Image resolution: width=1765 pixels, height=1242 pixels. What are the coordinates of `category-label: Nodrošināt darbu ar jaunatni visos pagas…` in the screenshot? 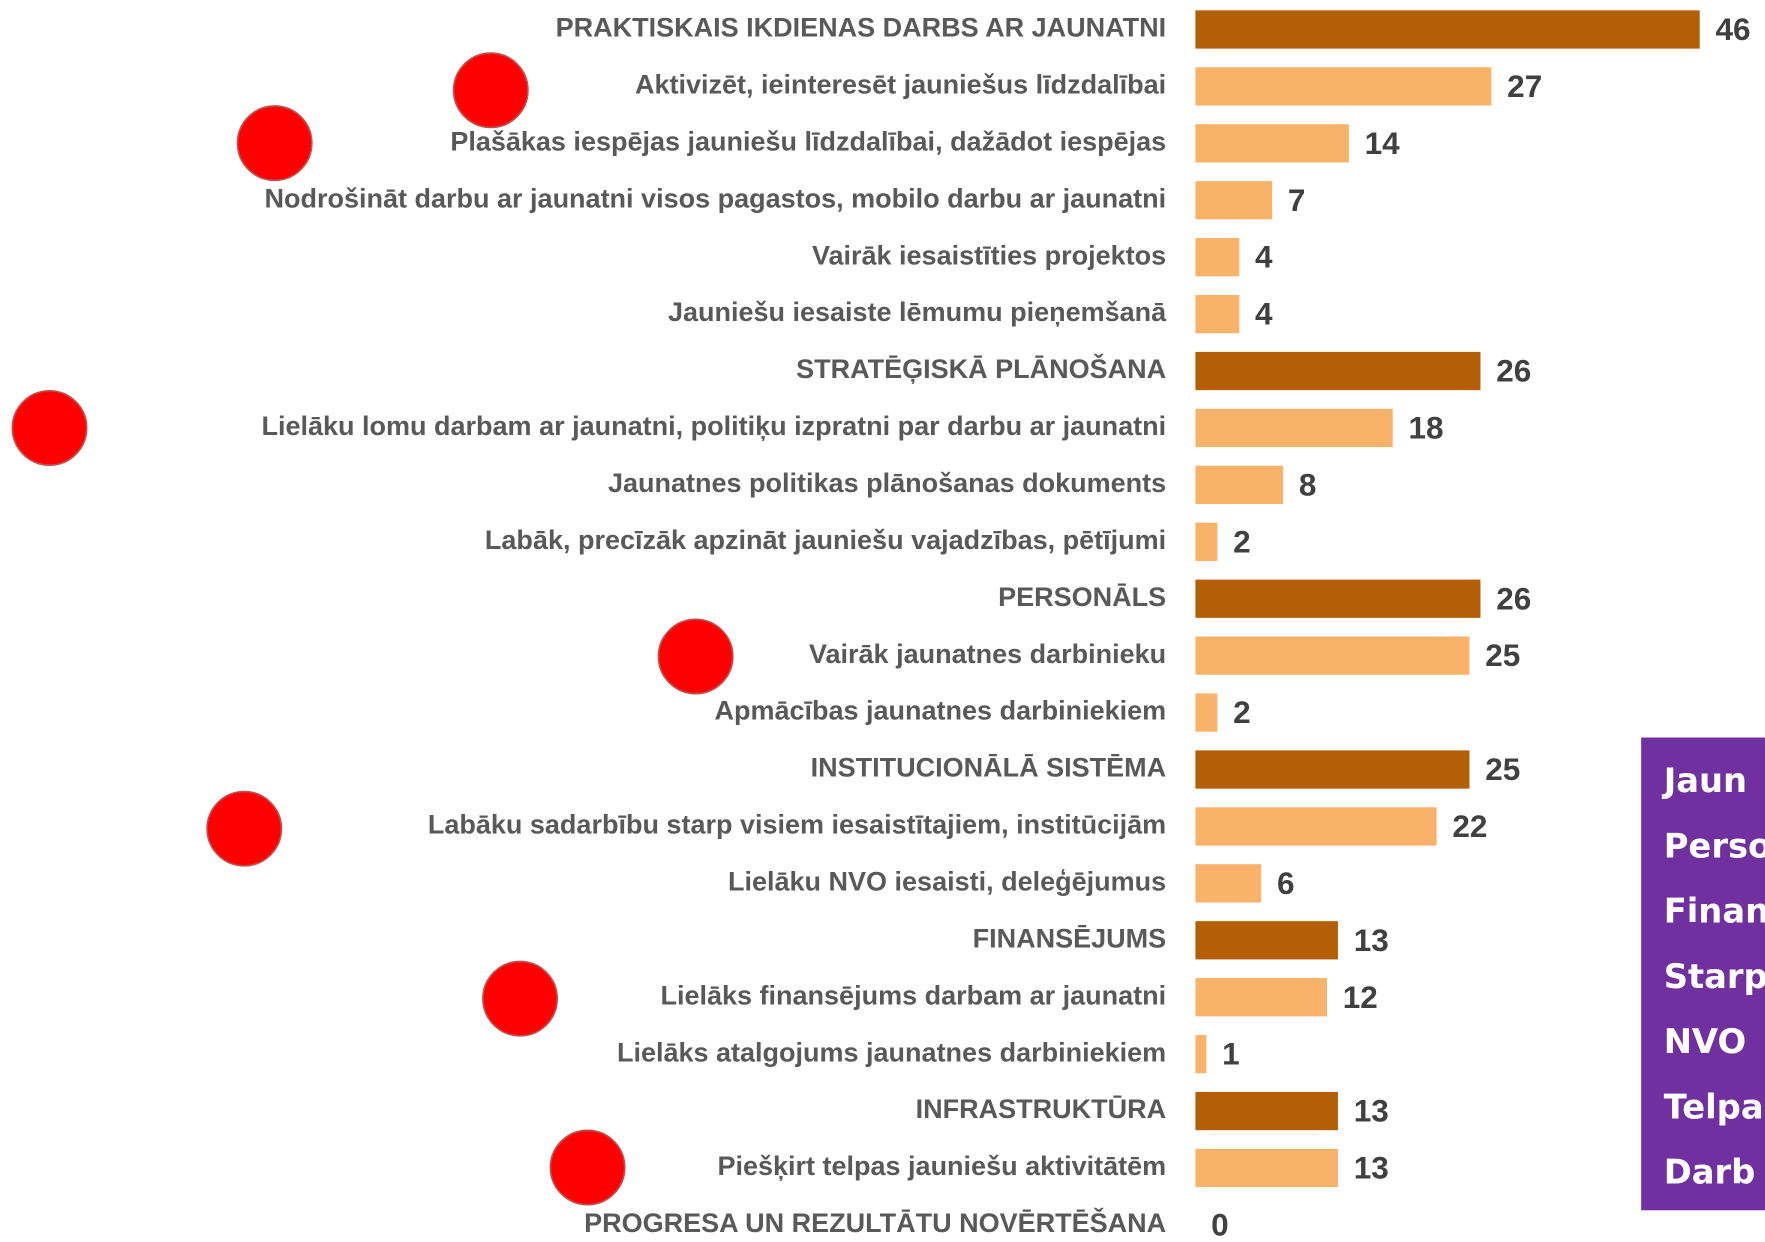 It's located at (716, 198).